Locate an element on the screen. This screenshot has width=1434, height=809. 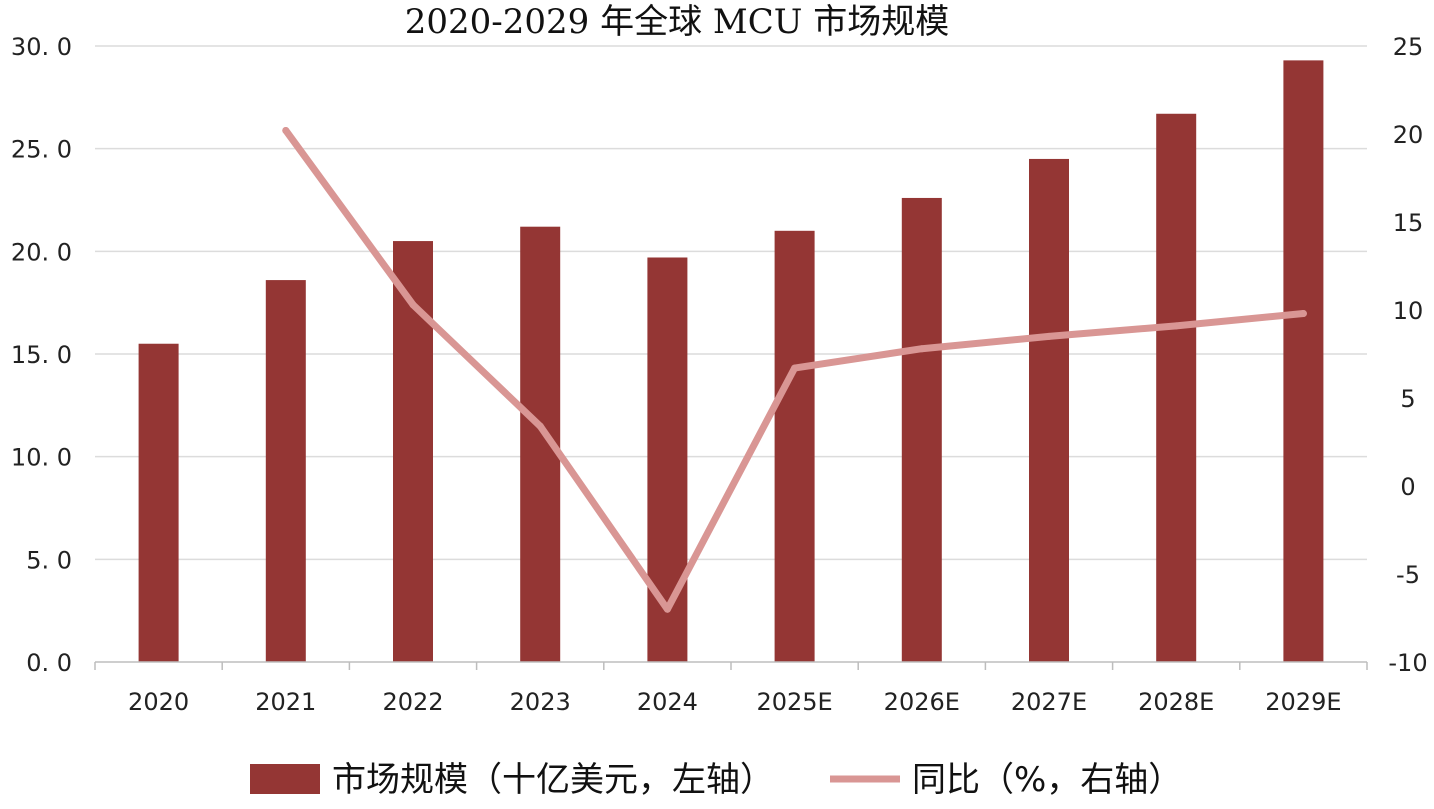
y-left-tick-label: 30. 0 is located at coordinates (41, 47).